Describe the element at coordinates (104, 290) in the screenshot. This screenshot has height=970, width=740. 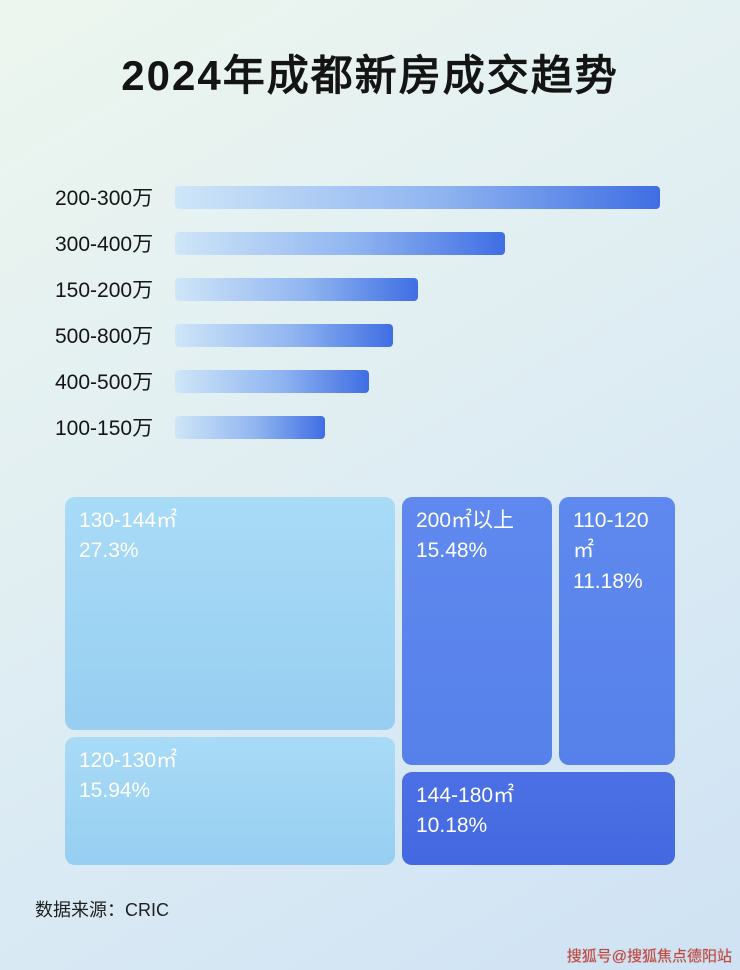
I see `bar-category-label: 150-200万` at that location.